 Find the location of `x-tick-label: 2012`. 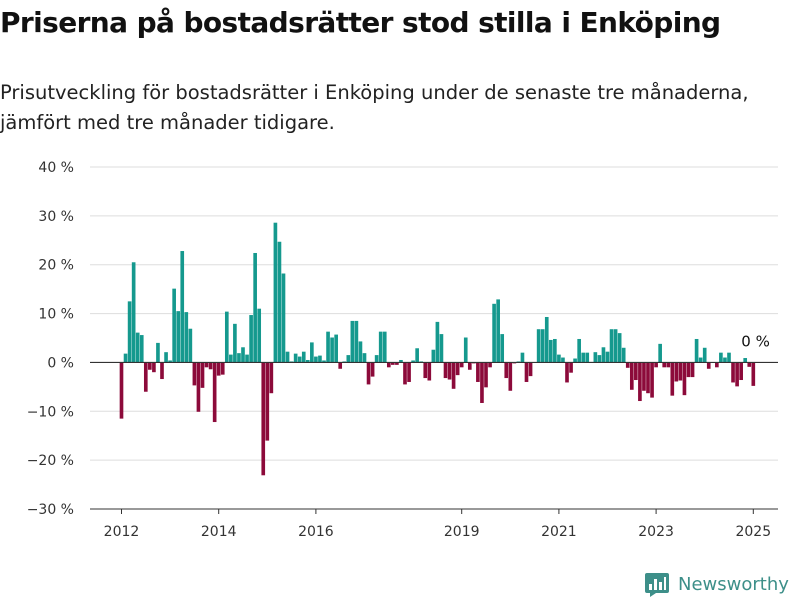

x-tick-label: 2012 is located at coordinates (122, 532).